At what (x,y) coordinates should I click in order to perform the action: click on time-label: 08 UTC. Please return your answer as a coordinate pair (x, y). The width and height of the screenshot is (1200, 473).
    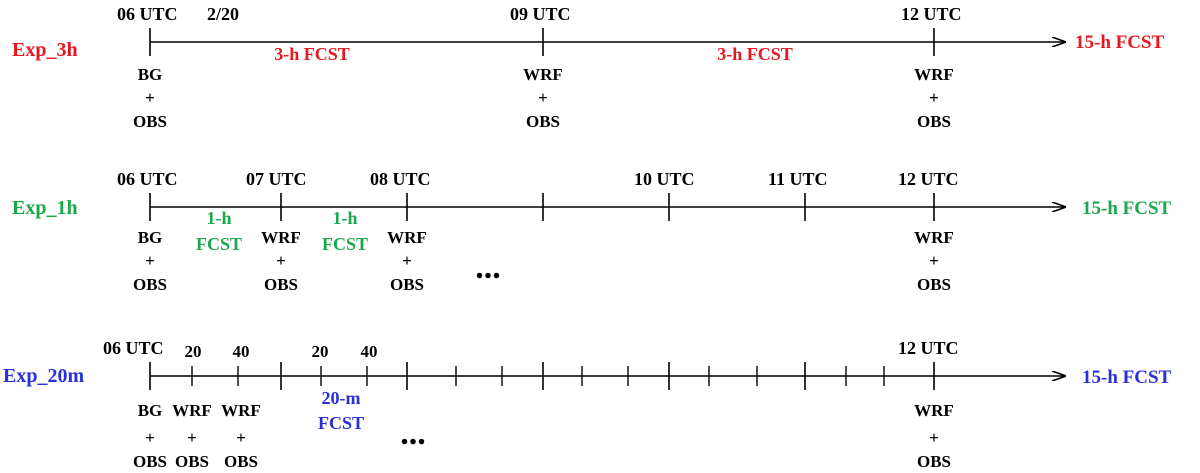
    Looking at the image, I should click on (400, 179).